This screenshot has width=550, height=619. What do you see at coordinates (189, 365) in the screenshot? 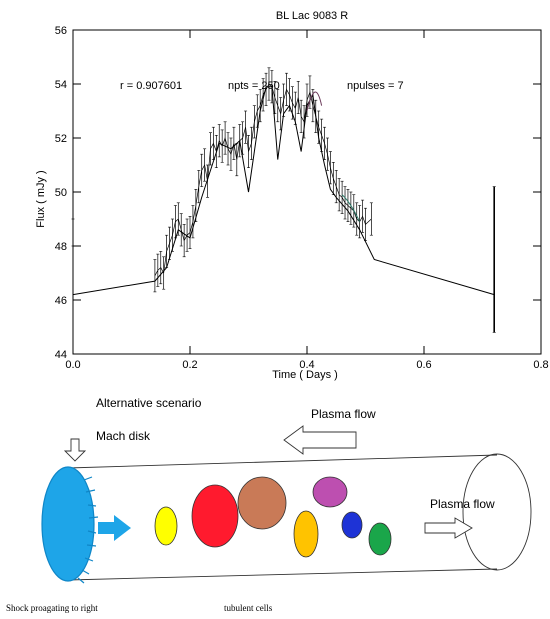
I see `x-tick-label: 0.2` at bounding box center [189, 365].